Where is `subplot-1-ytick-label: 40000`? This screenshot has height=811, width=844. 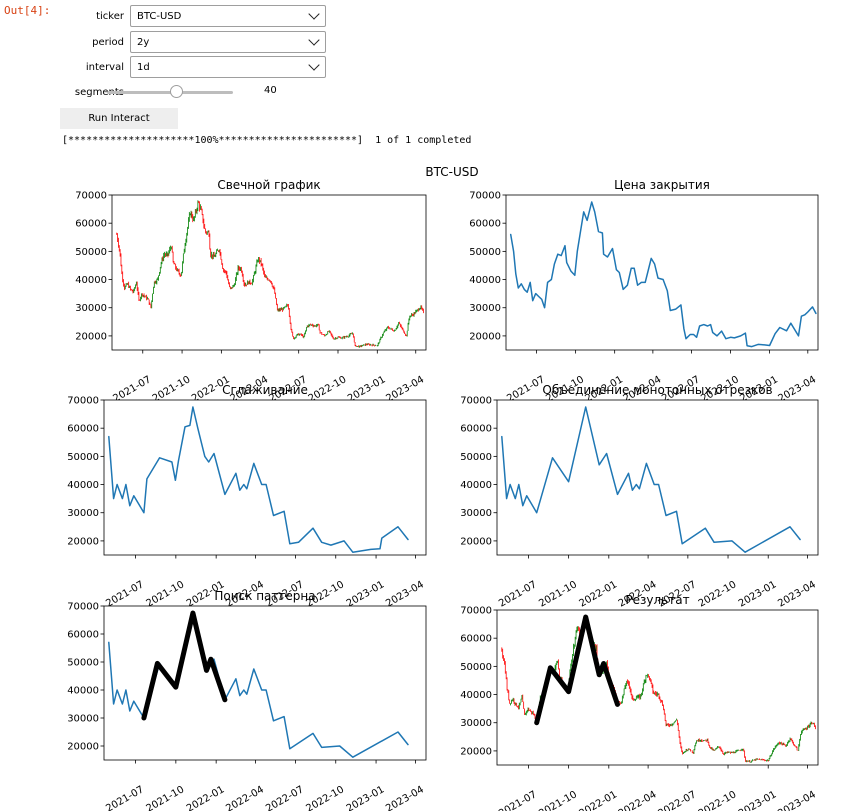 subplot-1-ytick-label: 40000 is located at coordinates (91, 280).